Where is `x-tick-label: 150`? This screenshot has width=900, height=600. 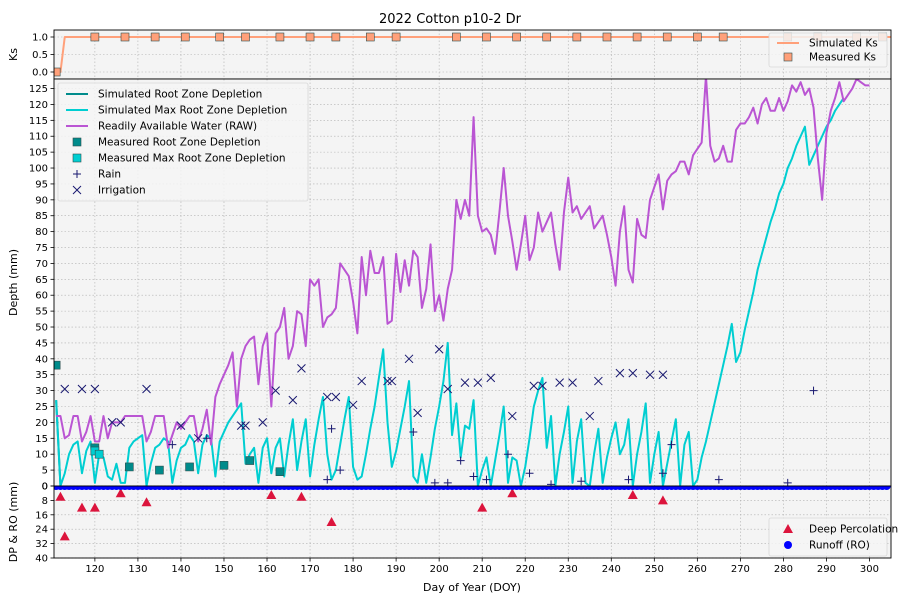
x-tick-label: 150 is located at coordinates (223, 569).